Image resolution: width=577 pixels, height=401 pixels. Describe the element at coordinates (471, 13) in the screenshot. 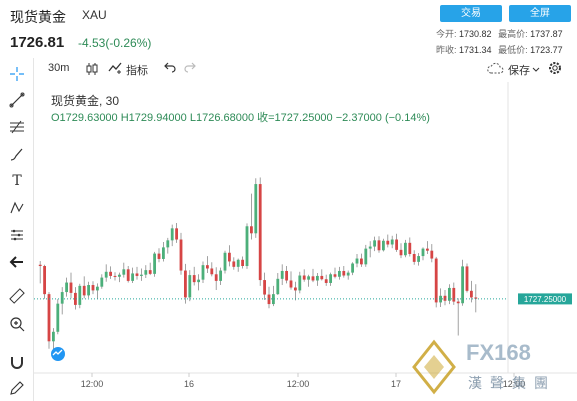

I see `trade-button: 交易` at that location.